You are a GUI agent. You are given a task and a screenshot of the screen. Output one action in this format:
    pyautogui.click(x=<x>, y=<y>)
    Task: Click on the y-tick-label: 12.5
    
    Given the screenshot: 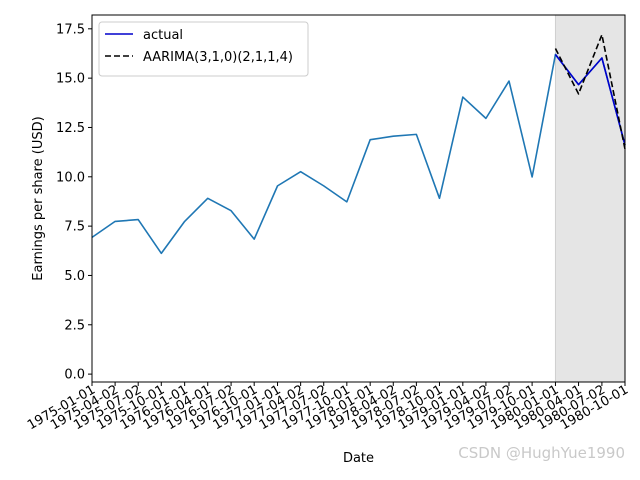 What is the action you would take?
    pyautogui.click(x=70, y=128)
    